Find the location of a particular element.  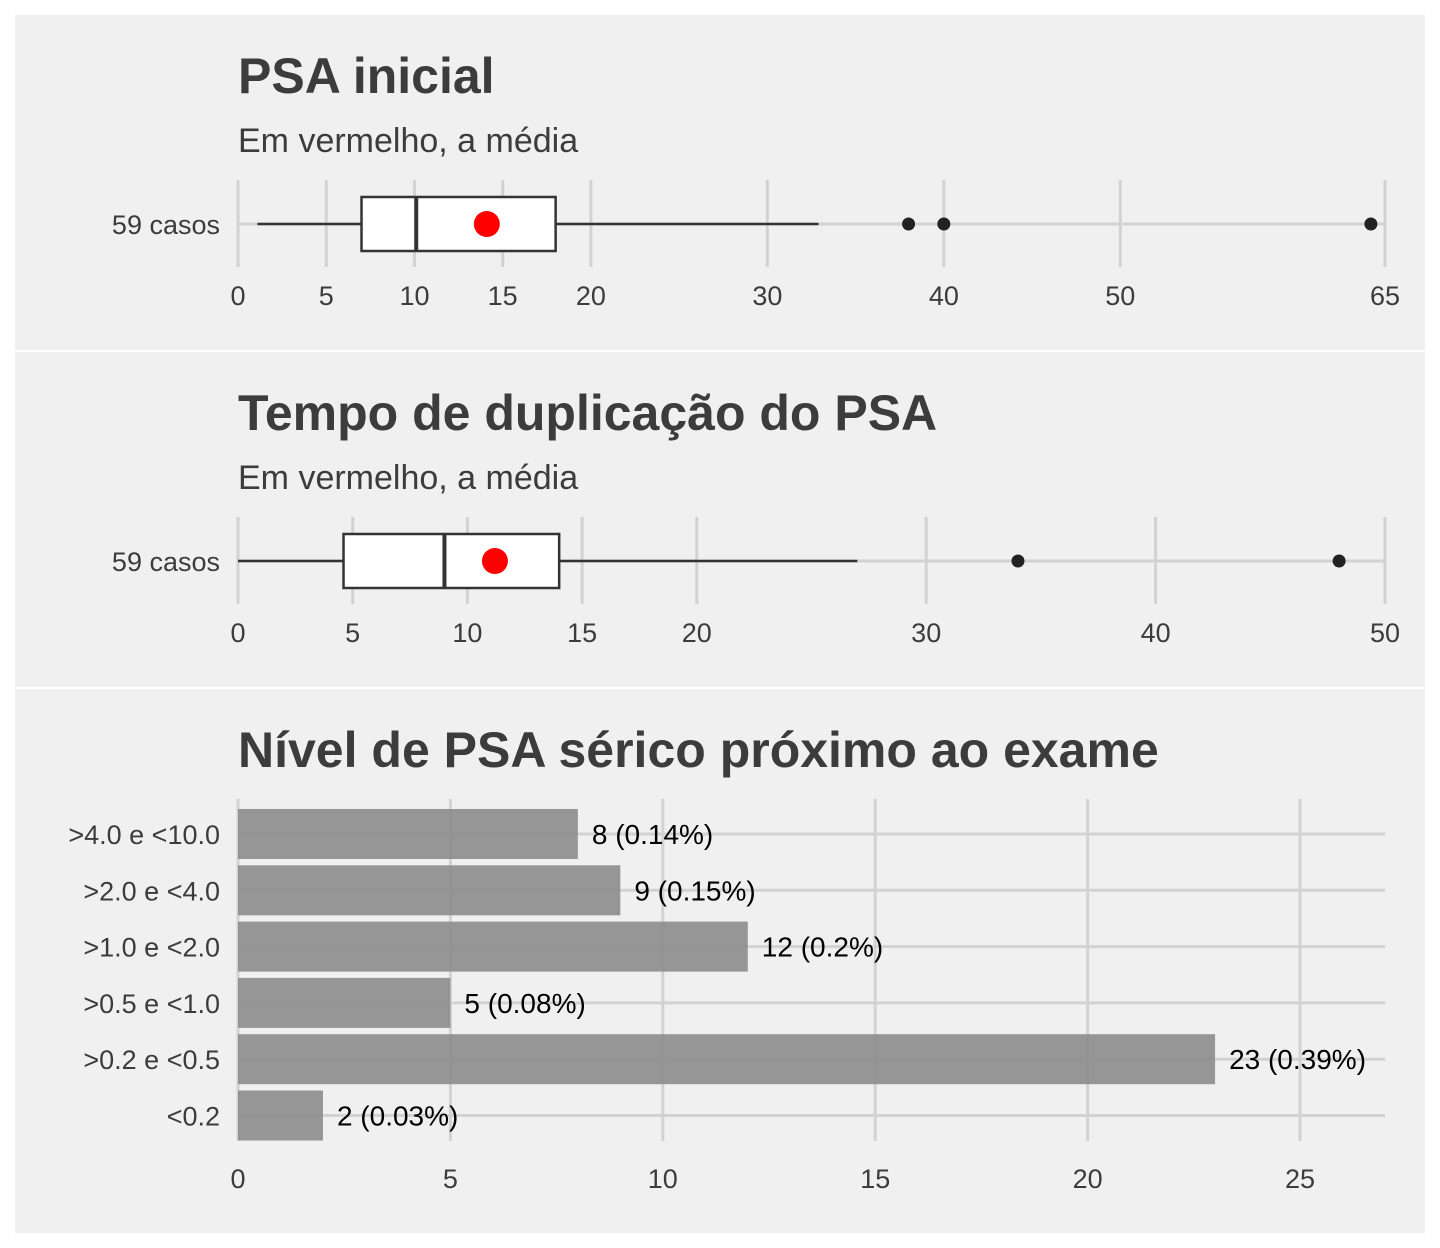

y-category-label: >2.0 e <4.0 is located at coordinates (151, 891).